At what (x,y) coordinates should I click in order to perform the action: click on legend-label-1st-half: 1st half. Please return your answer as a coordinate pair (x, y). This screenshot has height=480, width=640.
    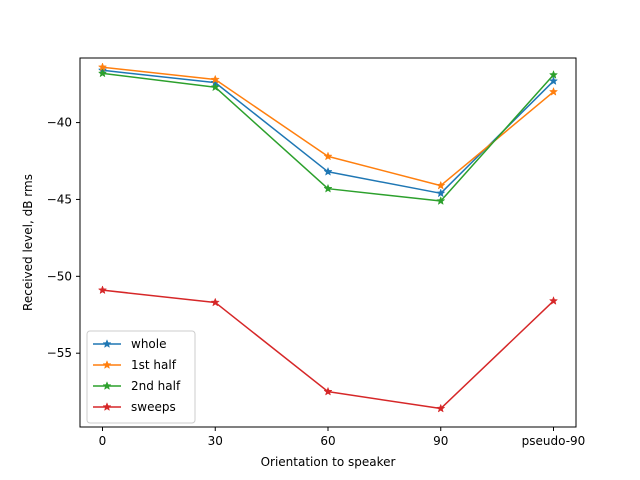
    Looking at the image, I should click on (154, 365).